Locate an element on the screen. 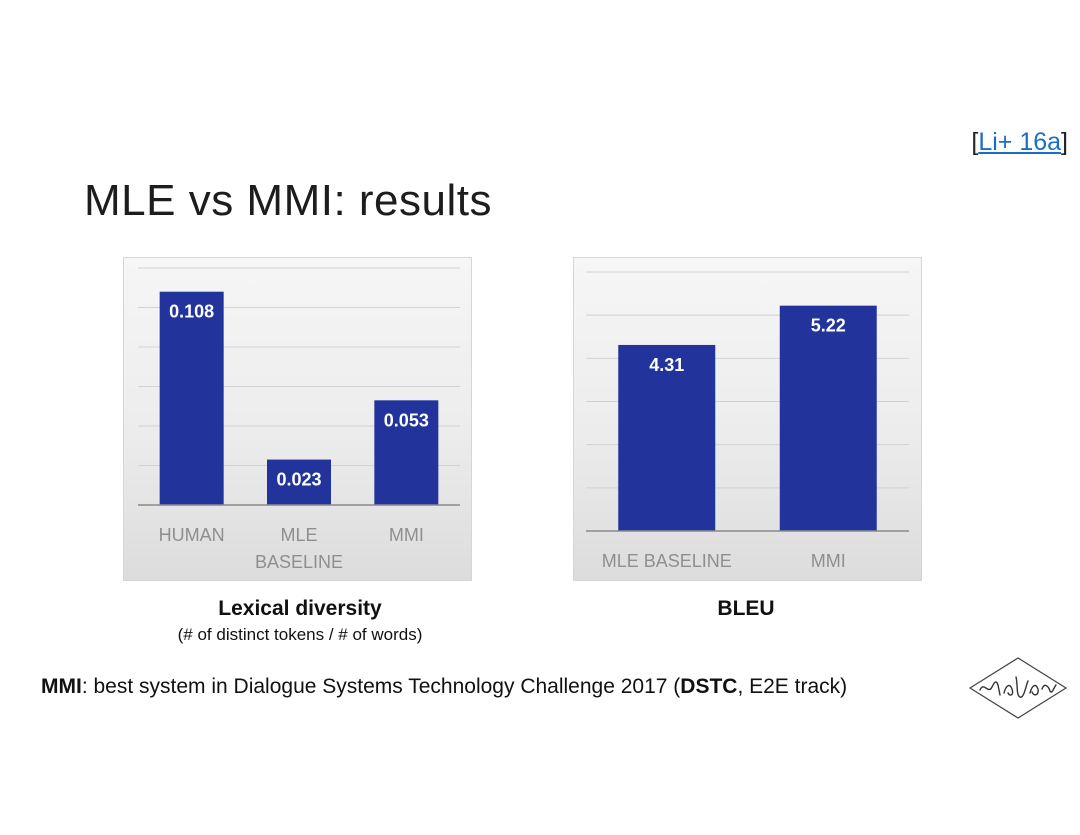 The image size is (1080, 835). isca-logo-icon is located at coordinates (1018, 688).